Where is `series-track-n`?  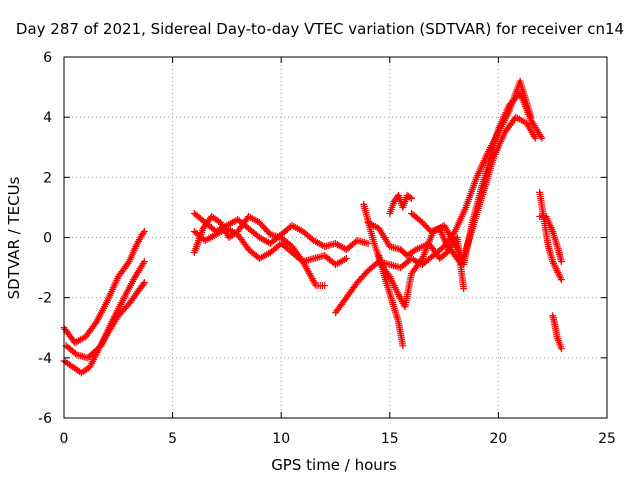 series-track-n is located at coordinates (550, 239).